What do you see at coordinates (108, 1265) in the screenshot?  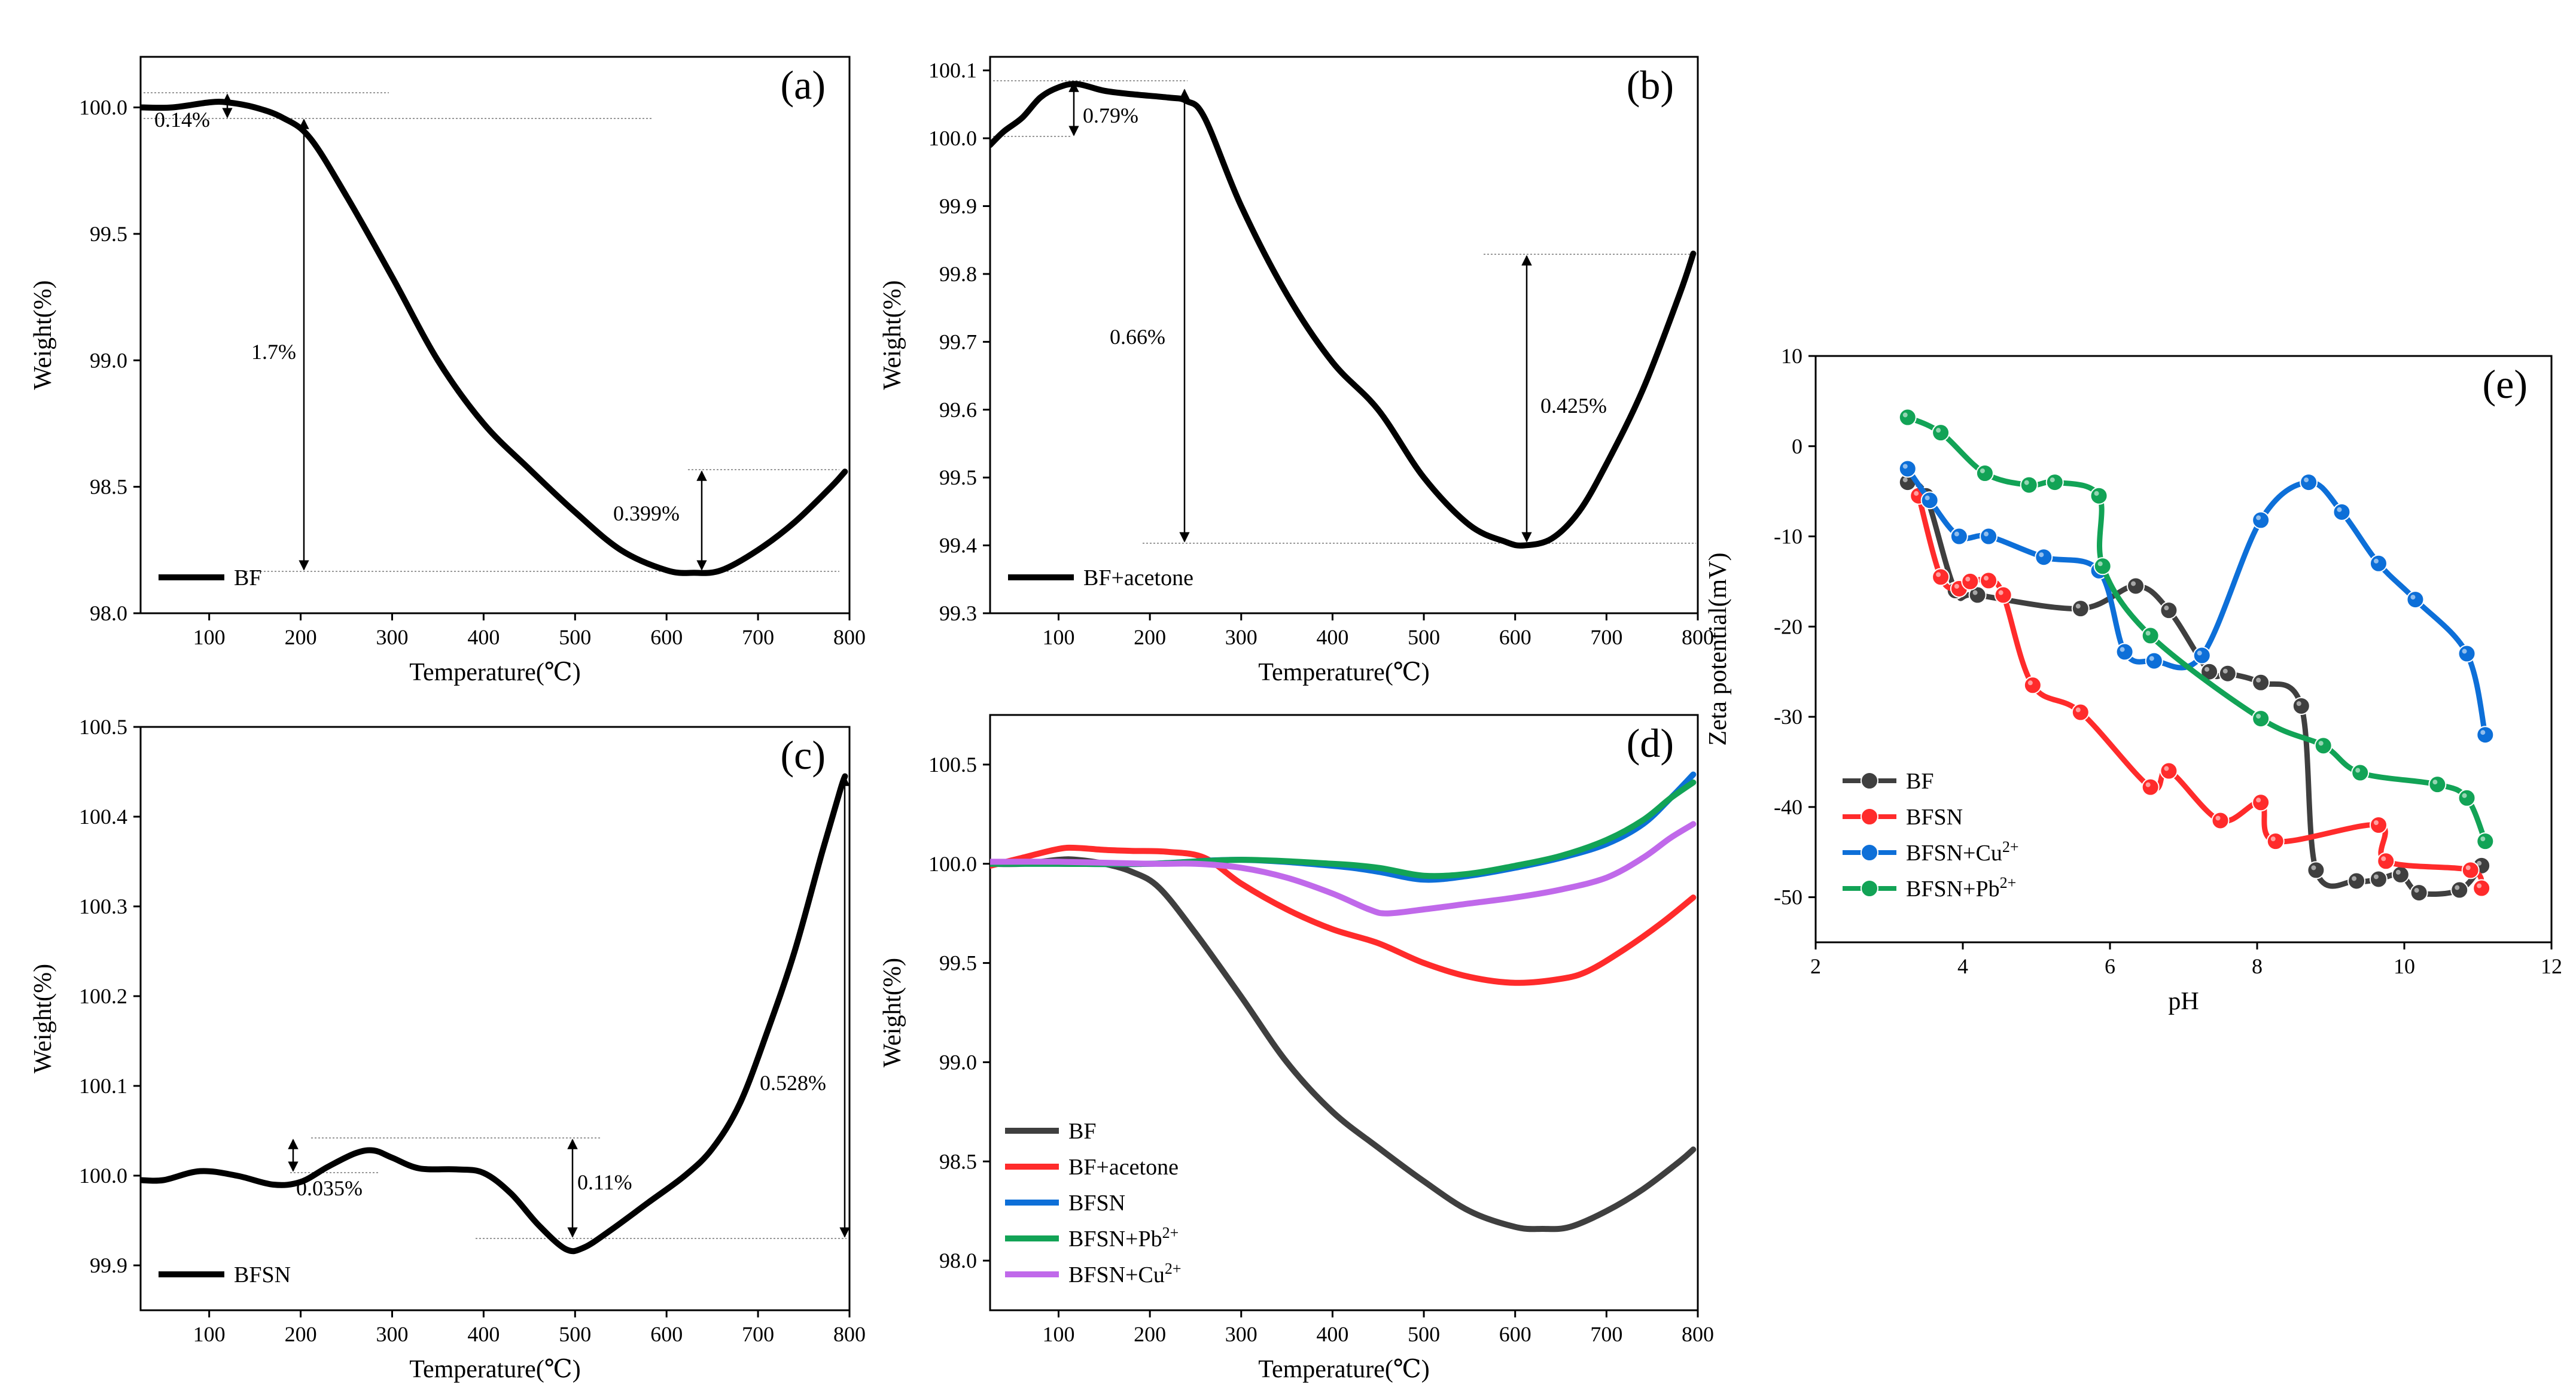 I see `y-tick-label: 99.9` at bounding box center [108, 1265].